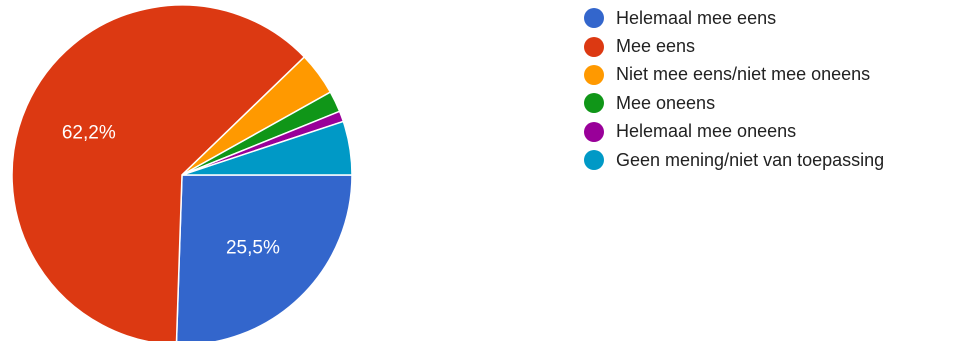 This screenshot has width=962, height=341. Describe the element at coordinates (734, 46) in the screenshot. I see `legend-item-2: Mee eens` at that location.